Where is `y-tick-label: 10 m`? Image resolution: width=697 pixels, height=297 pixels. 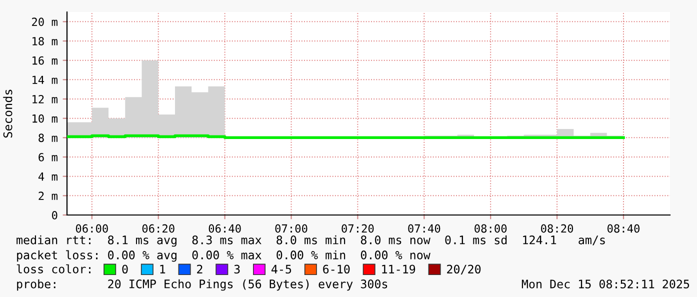 y-tick-label: 10 m is located at coordinates (45, 118).